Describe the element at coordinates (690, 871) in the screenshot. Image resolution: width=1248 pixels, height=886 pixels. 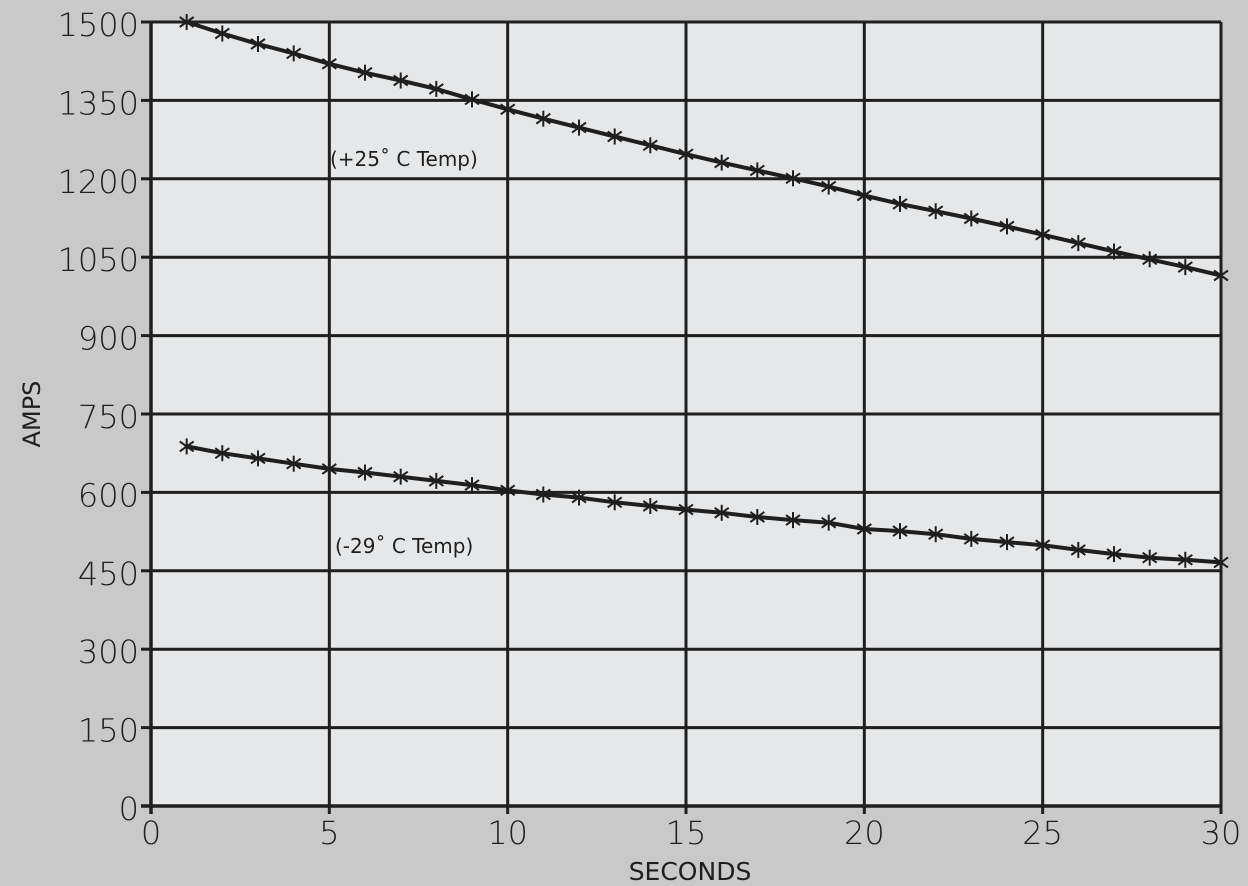
I see `x-axis-title: SECONDS` at that location.